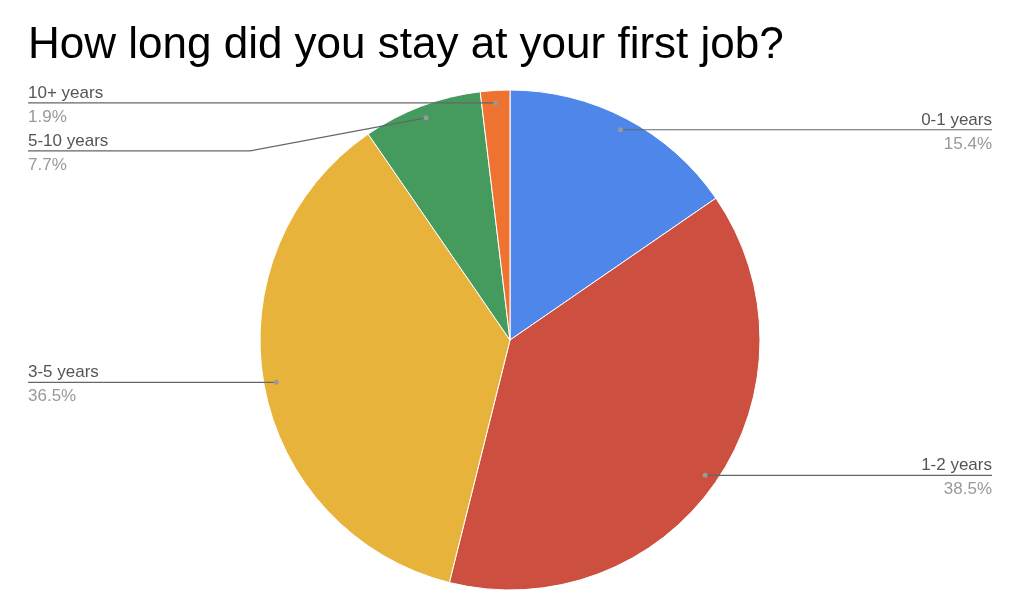  I want to click on chart-title: How long did you stay at your first job?, so click(406, 42).